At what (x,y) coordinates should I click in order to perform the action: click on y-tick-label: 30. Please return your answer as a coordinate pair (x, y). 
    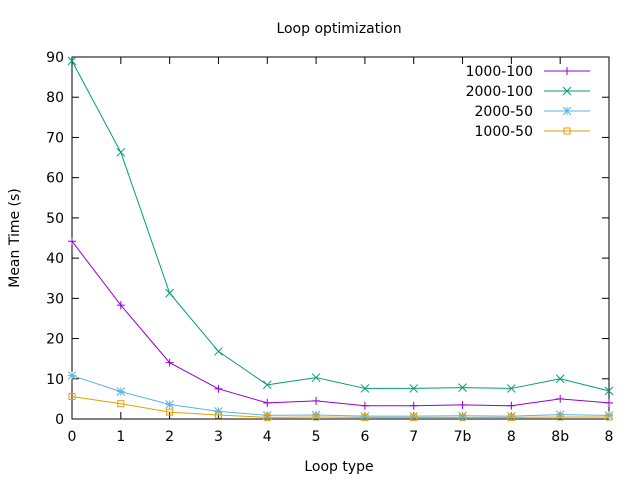
    Looking at the image, I should click on (55, 299).